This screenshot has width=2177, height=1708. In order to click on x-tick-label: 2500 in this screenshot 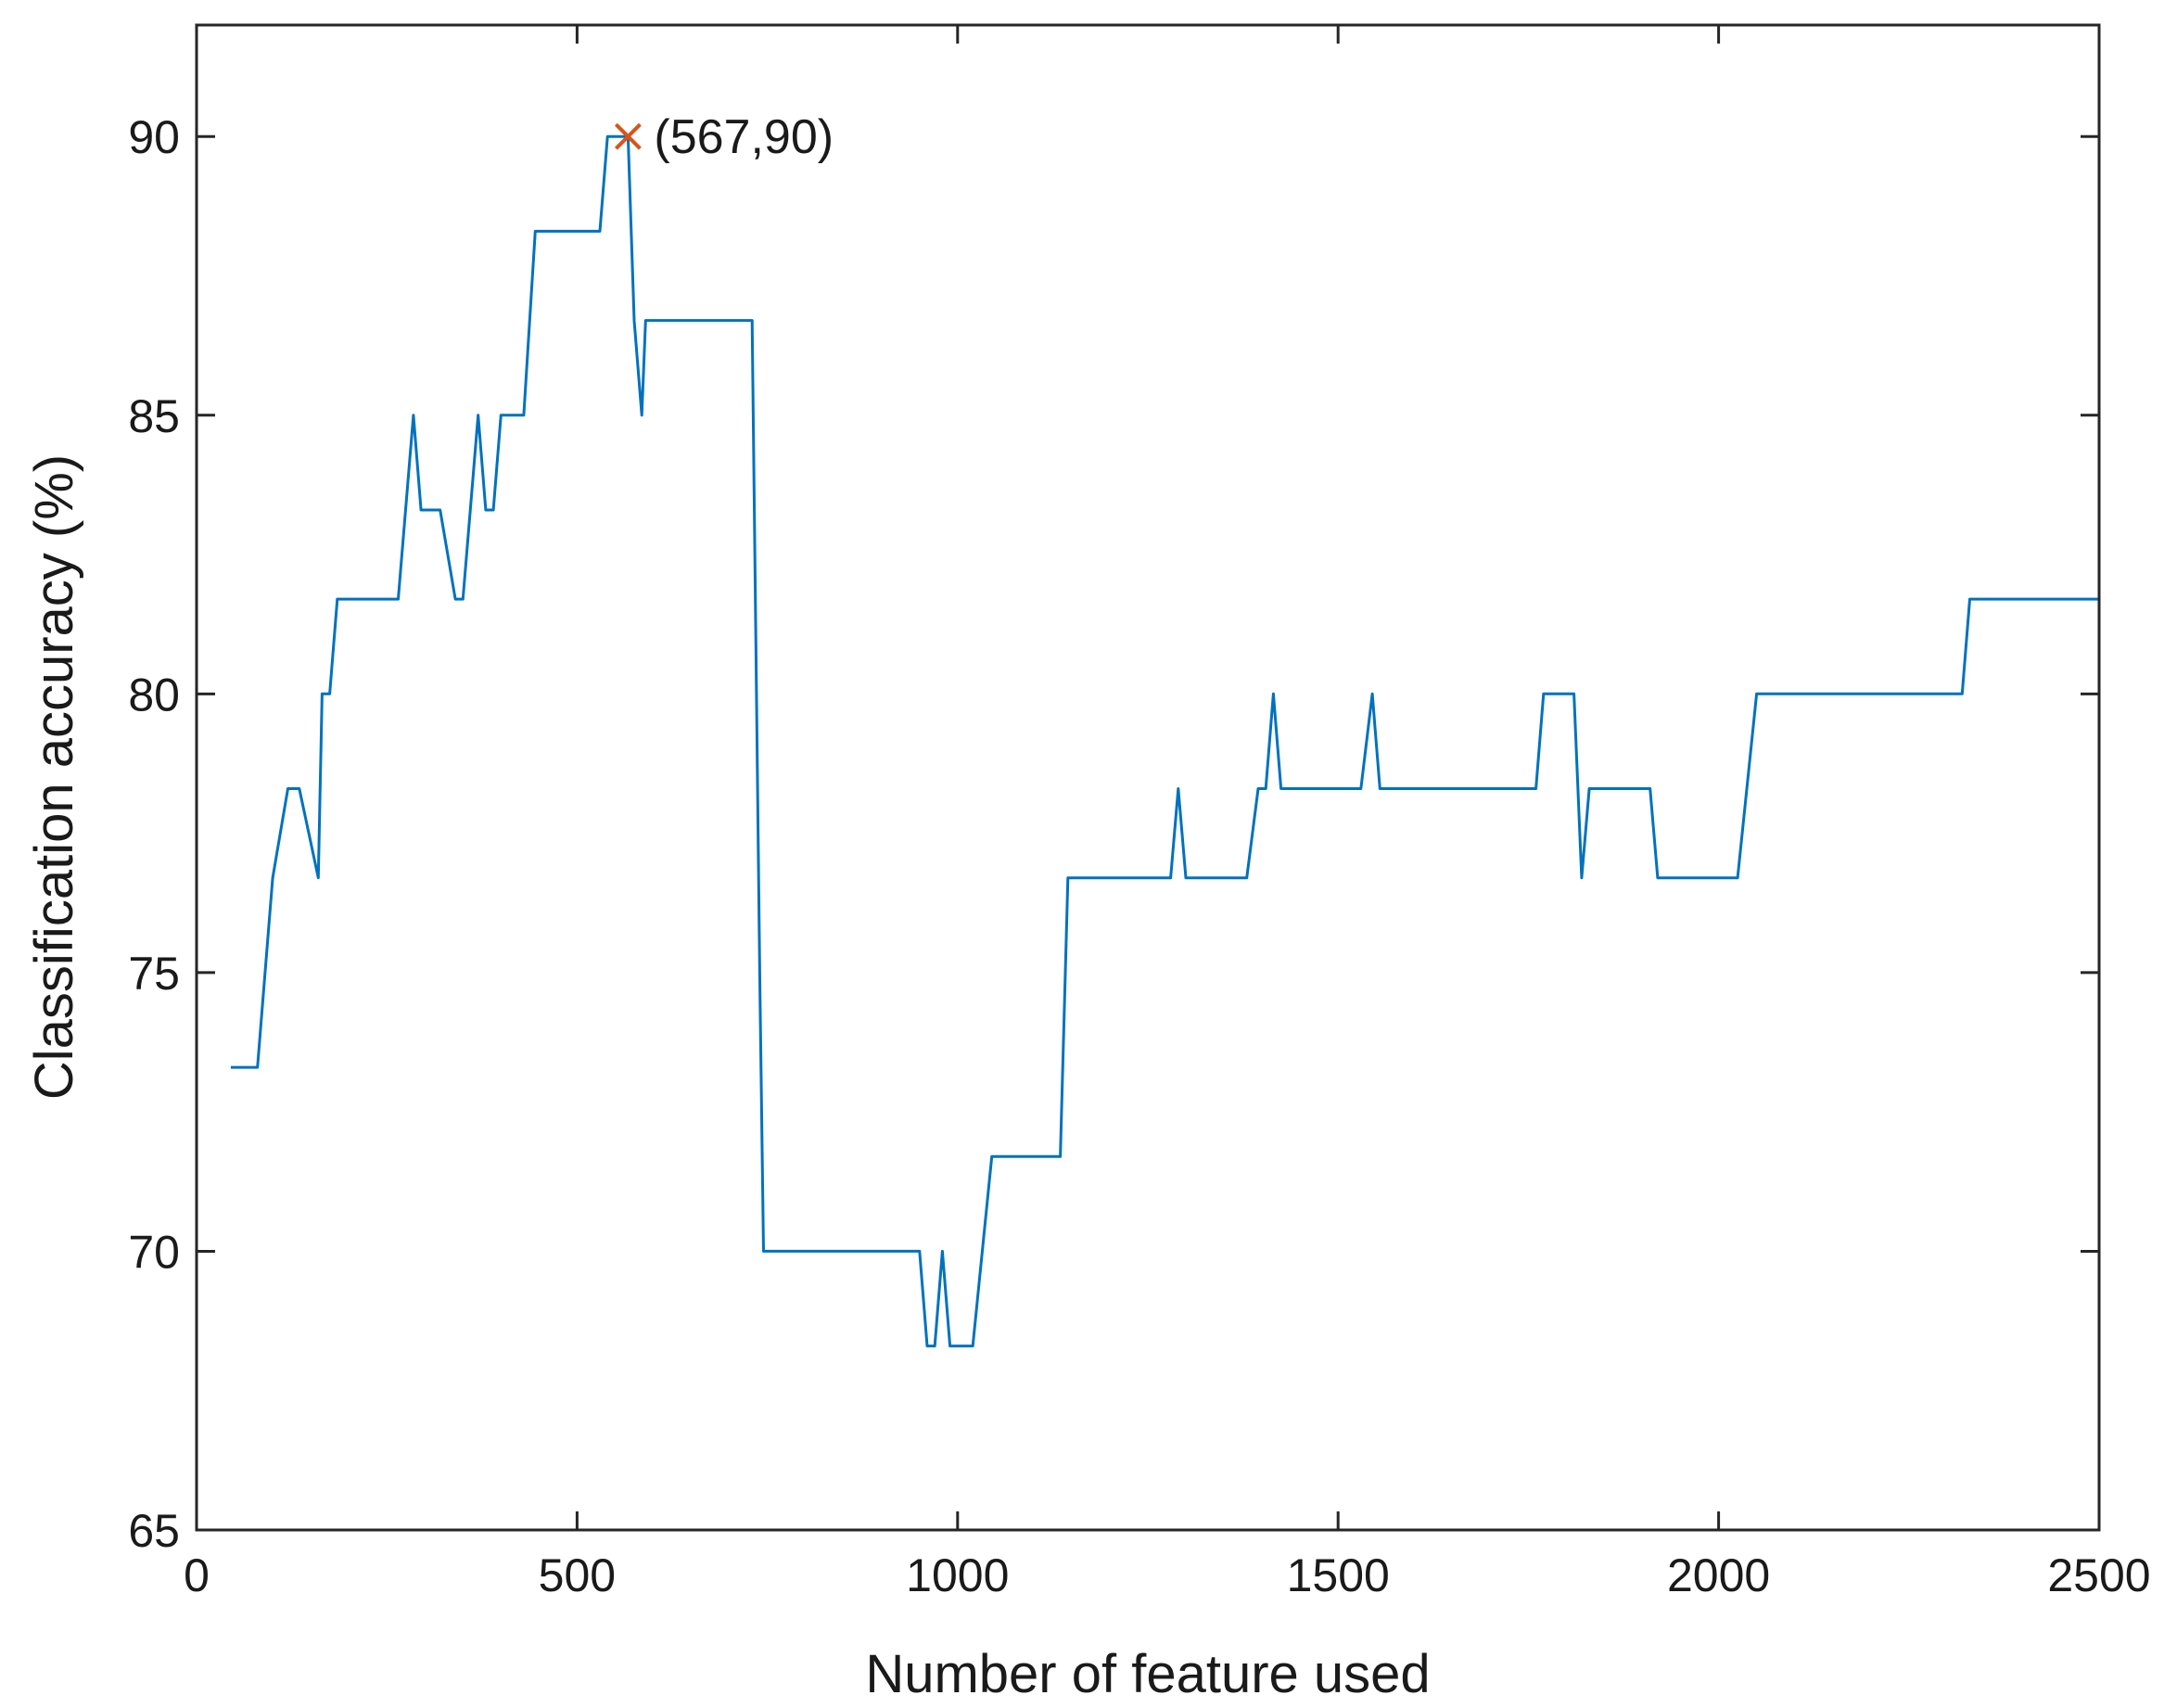, I will do `click(2098, 1575)`.